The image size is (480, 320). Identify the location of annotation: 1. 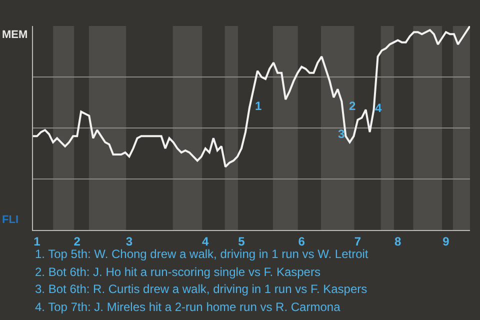
(258, 106).